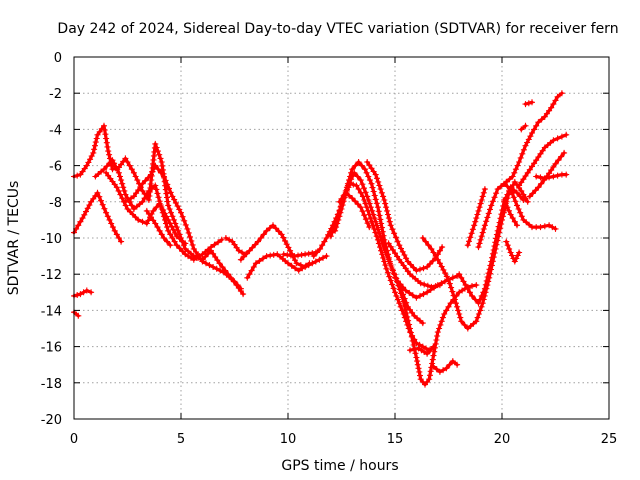 This screenshot has height=480, width=640. I want to click on y-axis-label: SDTVAR / TECUs, so click(14, 238).